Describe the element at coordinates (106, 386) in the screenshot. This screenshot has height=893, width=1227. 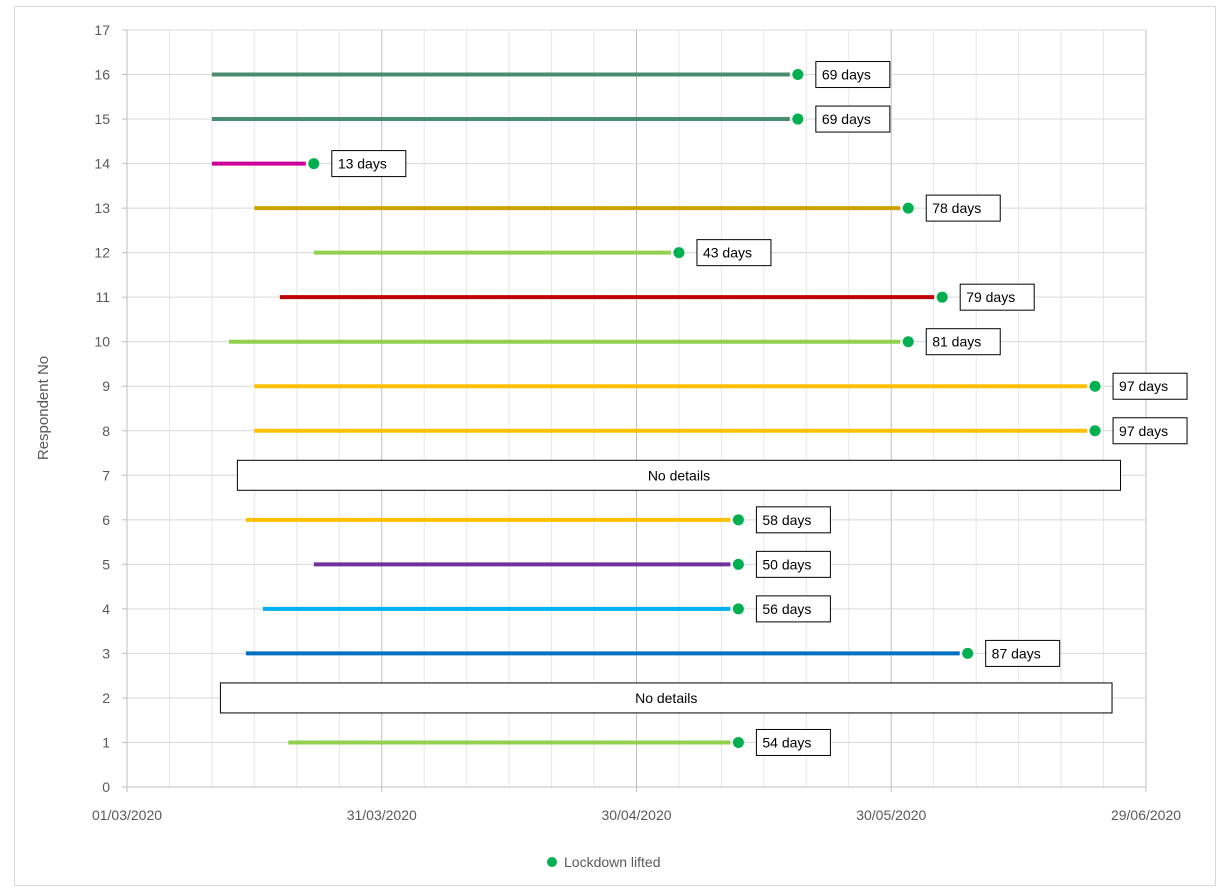
I see `y-tick-label: 9` at that location.